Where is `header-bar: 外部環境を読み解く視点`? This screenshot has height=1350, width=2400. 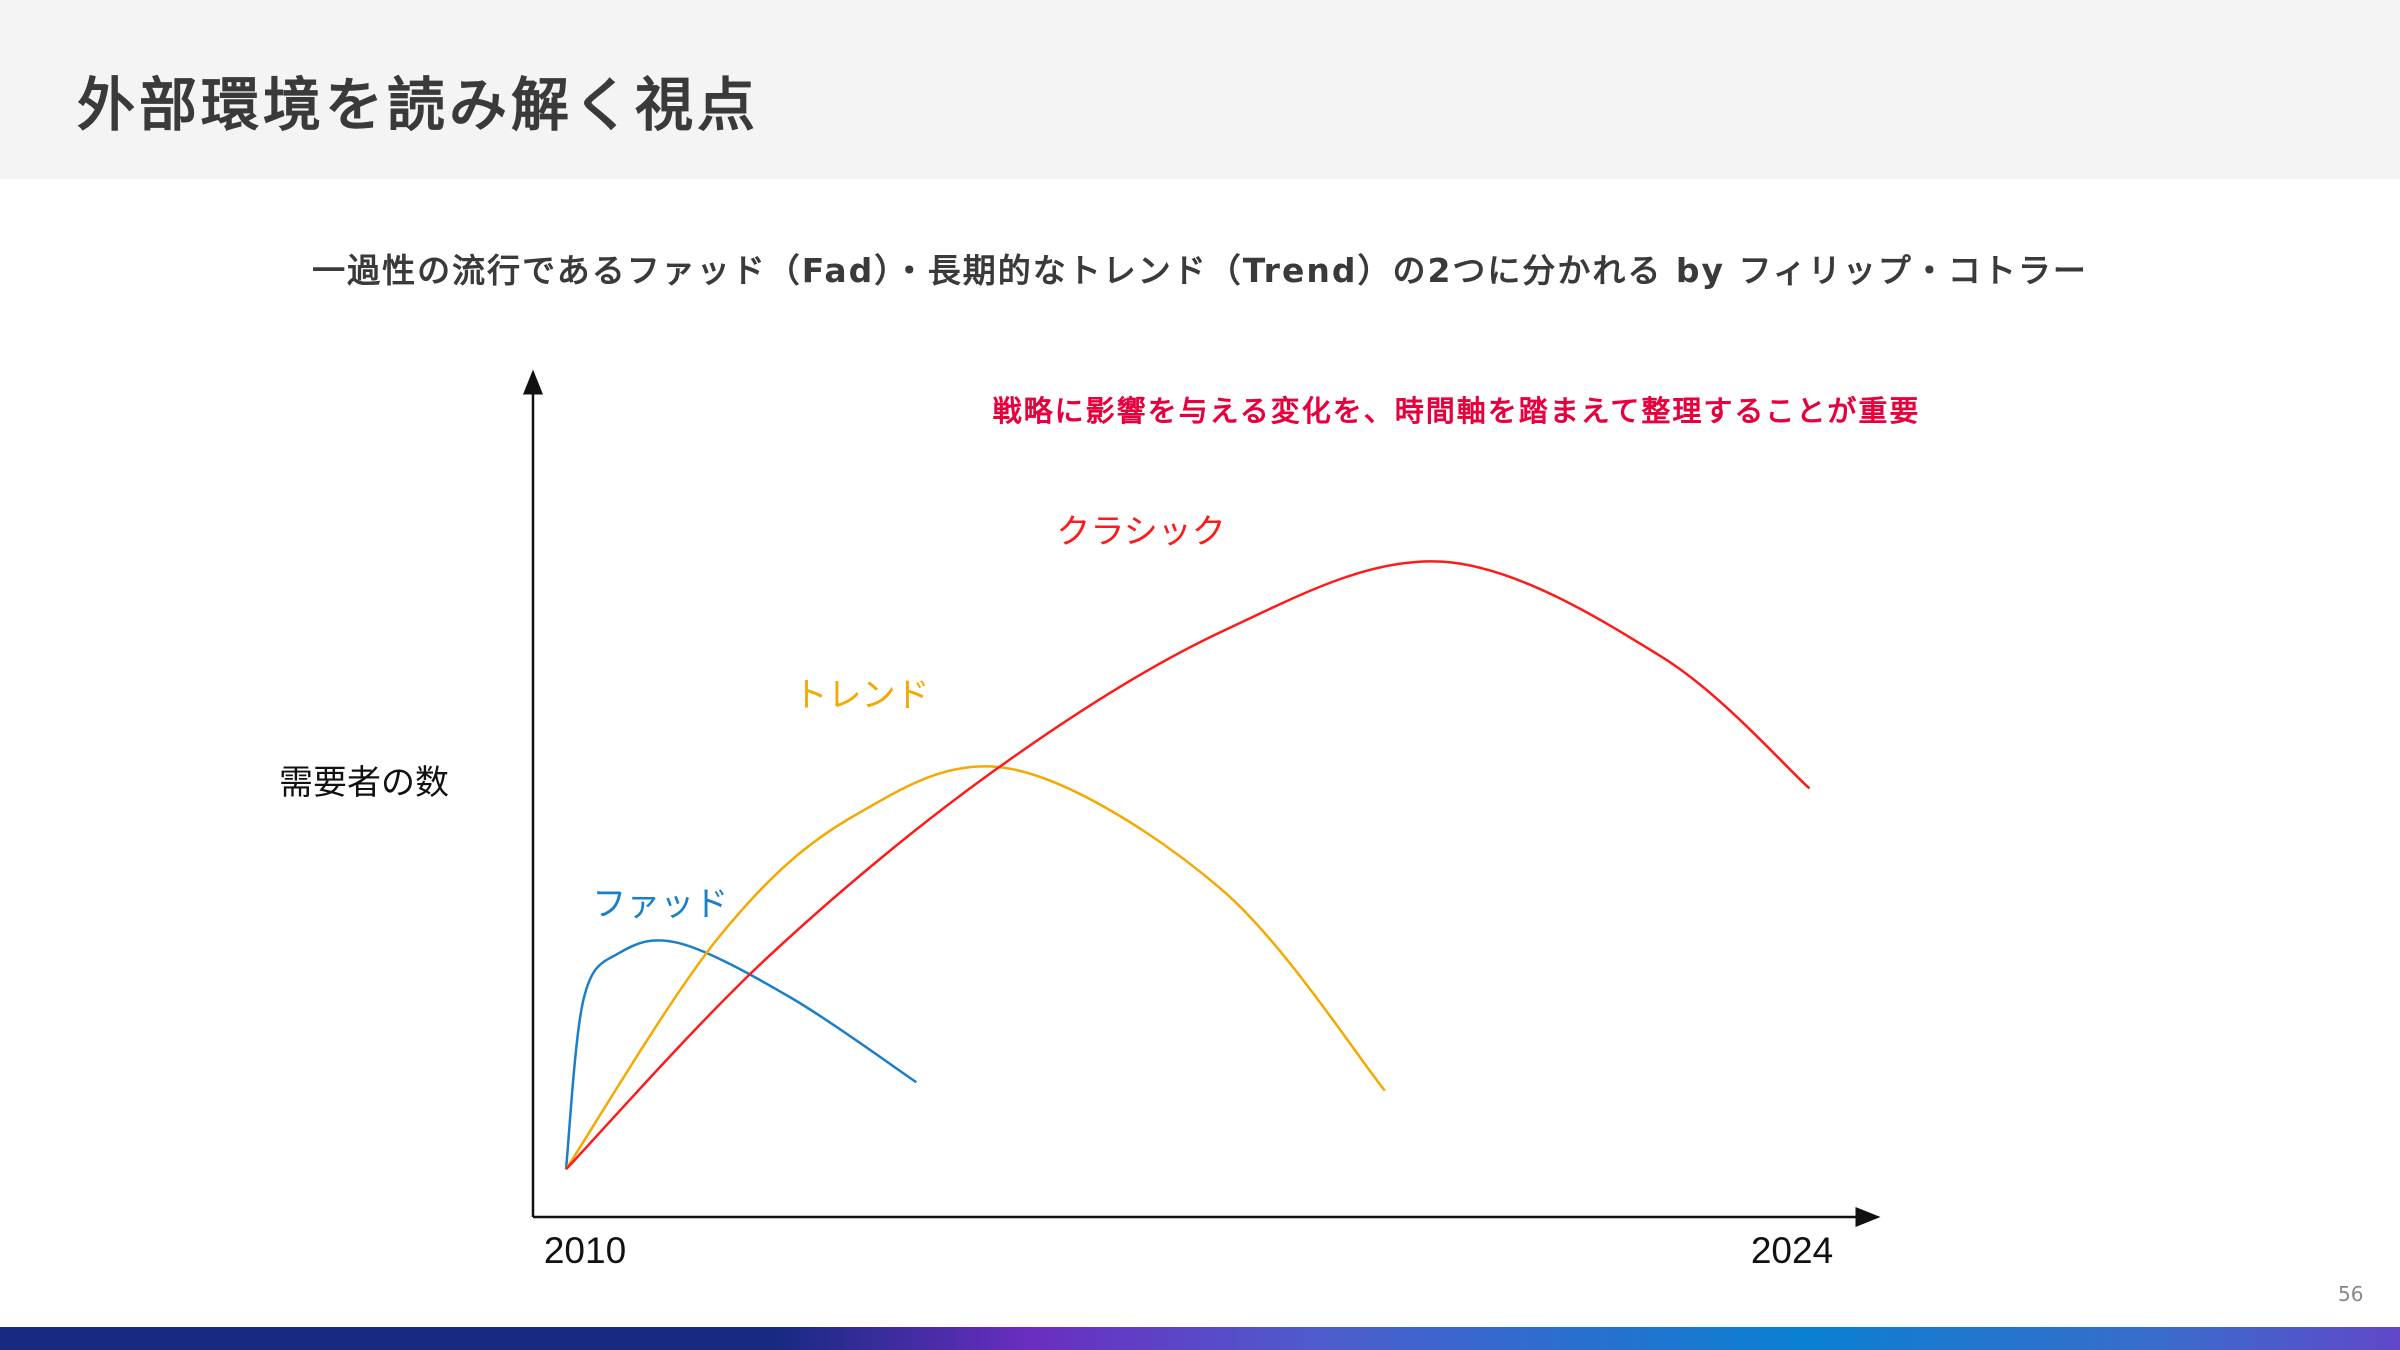 header-bar: 外部環境を読み解く視点 is located at coordinates (1200, 89).